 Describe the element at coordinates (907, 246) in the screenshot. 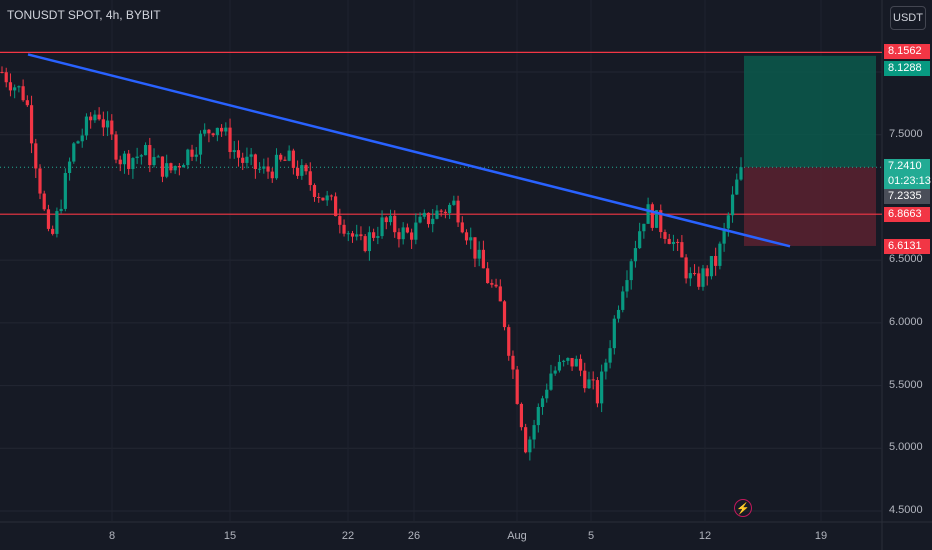

I see `price-label: 6.6131` at that location.